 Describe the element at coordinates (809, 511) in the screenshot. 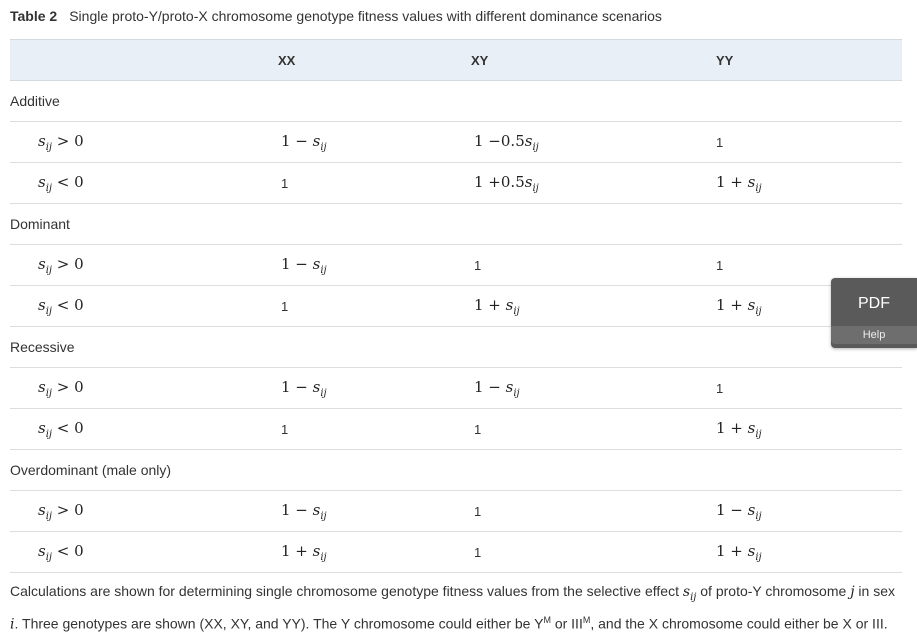

I see `fitness-cell-yy: 1 − sij` at that location.